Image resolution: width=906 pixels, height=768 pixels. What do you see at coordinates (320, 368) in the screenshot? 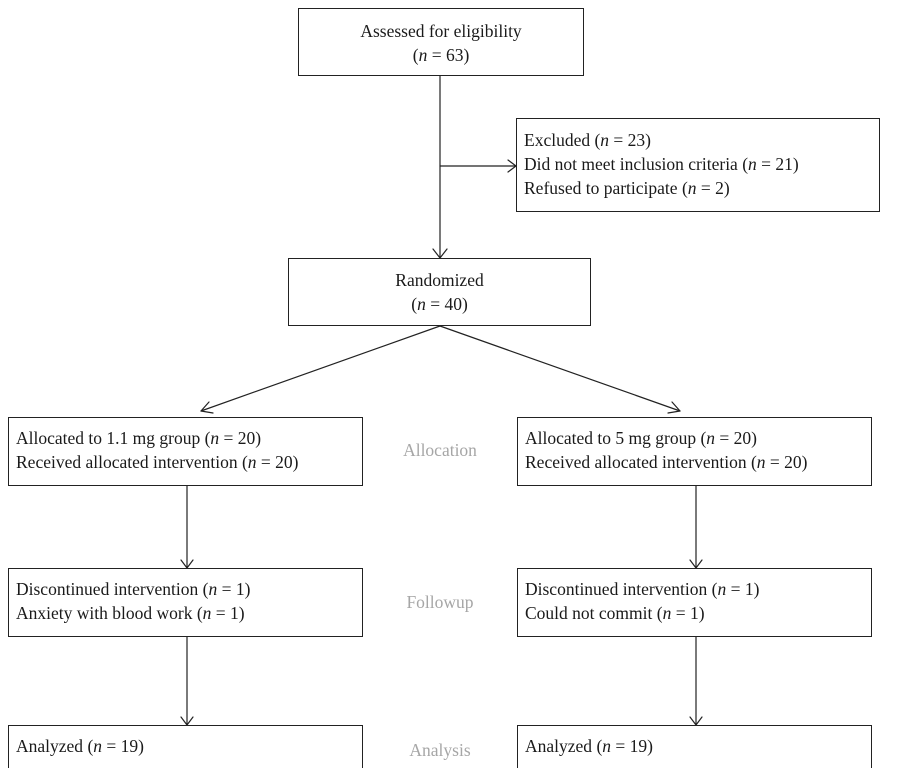
I see `arrow-randomized-to-left-arm` at bounding box center [320, 368].